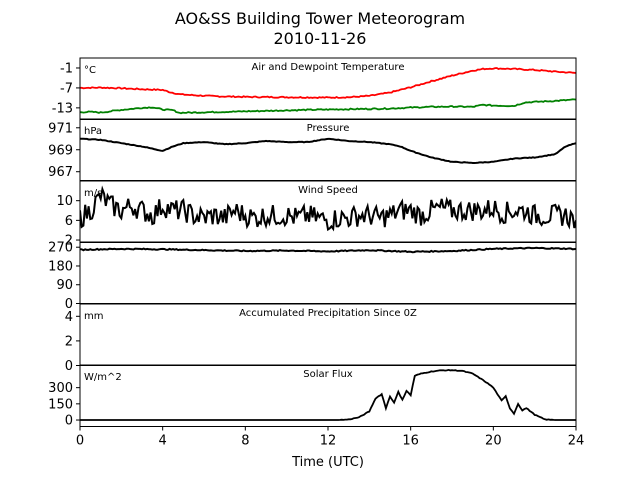 Image resolution: width=640 pixels, height=480 pixels. I want to click on panel-4: 4 2 0 mm Accumulated Precipitation Since 0Z, so click(321, 338).